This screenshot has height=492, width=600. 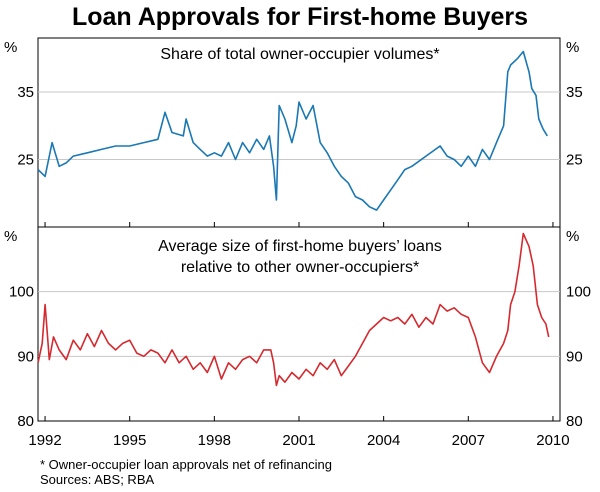 What do you see at coordinates (214, 440) in the screenshot?
I see `xtick-label-2: 1998` at bounding box center [214, 440].